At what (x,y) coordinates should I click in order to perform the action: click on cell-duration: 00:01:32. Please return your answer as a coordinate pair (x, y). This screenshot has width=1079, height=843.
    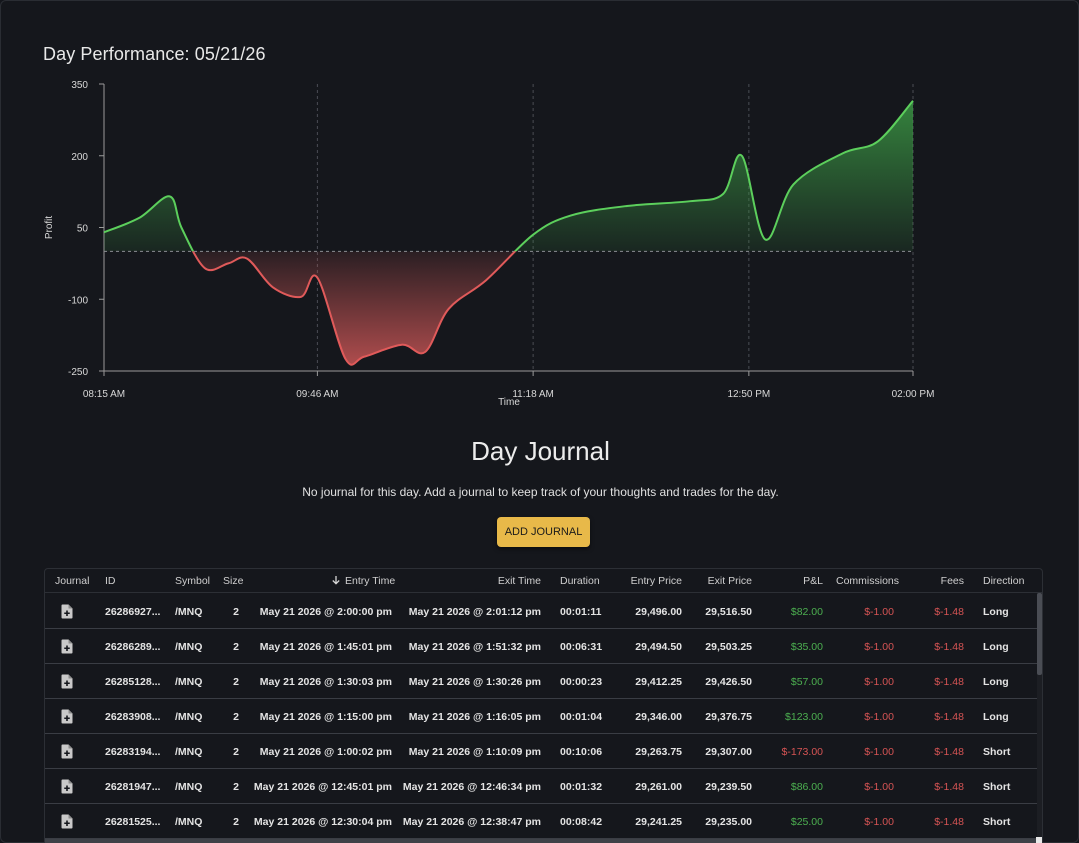
    Looking at the image, I should click on (581, 787).